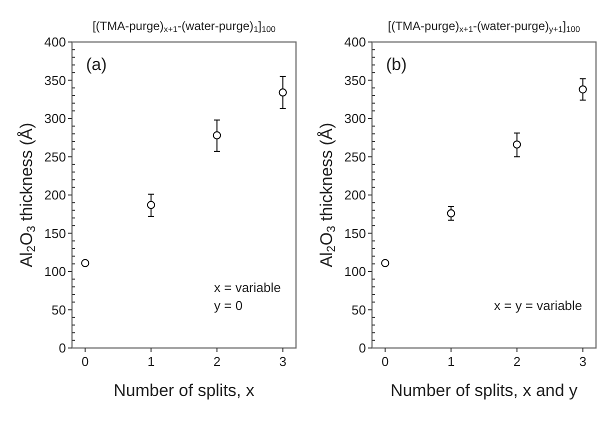  Describe the element at coordinates (228, 305) in the screenshot. I see `annotation: y = 0` at that location.